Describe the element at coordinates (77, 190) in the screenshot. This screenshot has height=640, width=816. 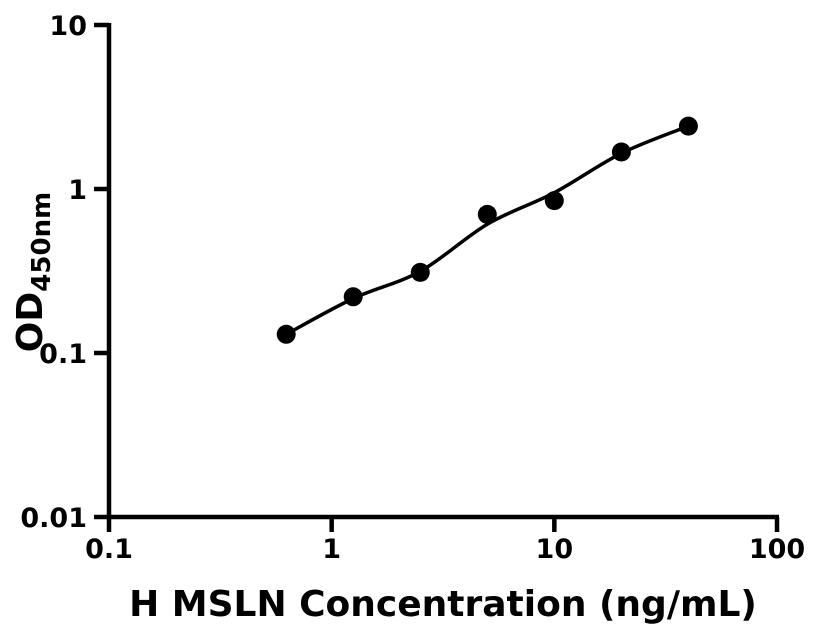
I see `y-tick-label: 1` at that location.